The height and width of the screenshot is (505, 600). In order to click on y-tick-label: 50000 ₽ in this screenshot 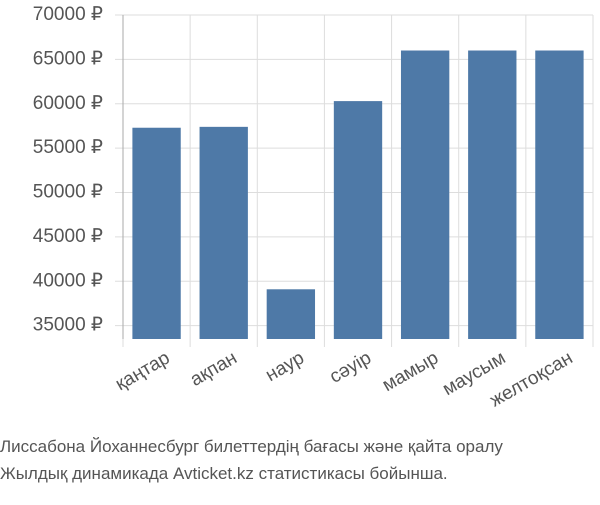, I will do `click(68, 192)`.